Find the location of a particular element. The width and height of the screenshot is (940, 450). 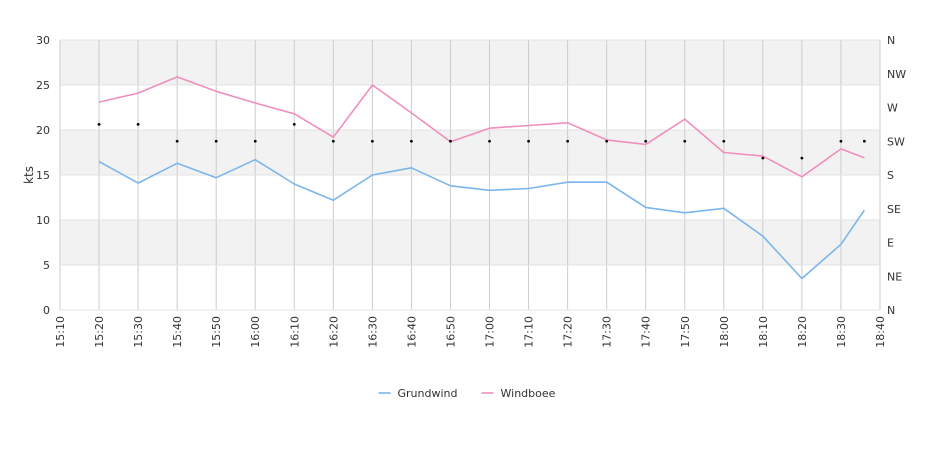

x-tick-label: 16:30 is located at coordinates (372, 332).